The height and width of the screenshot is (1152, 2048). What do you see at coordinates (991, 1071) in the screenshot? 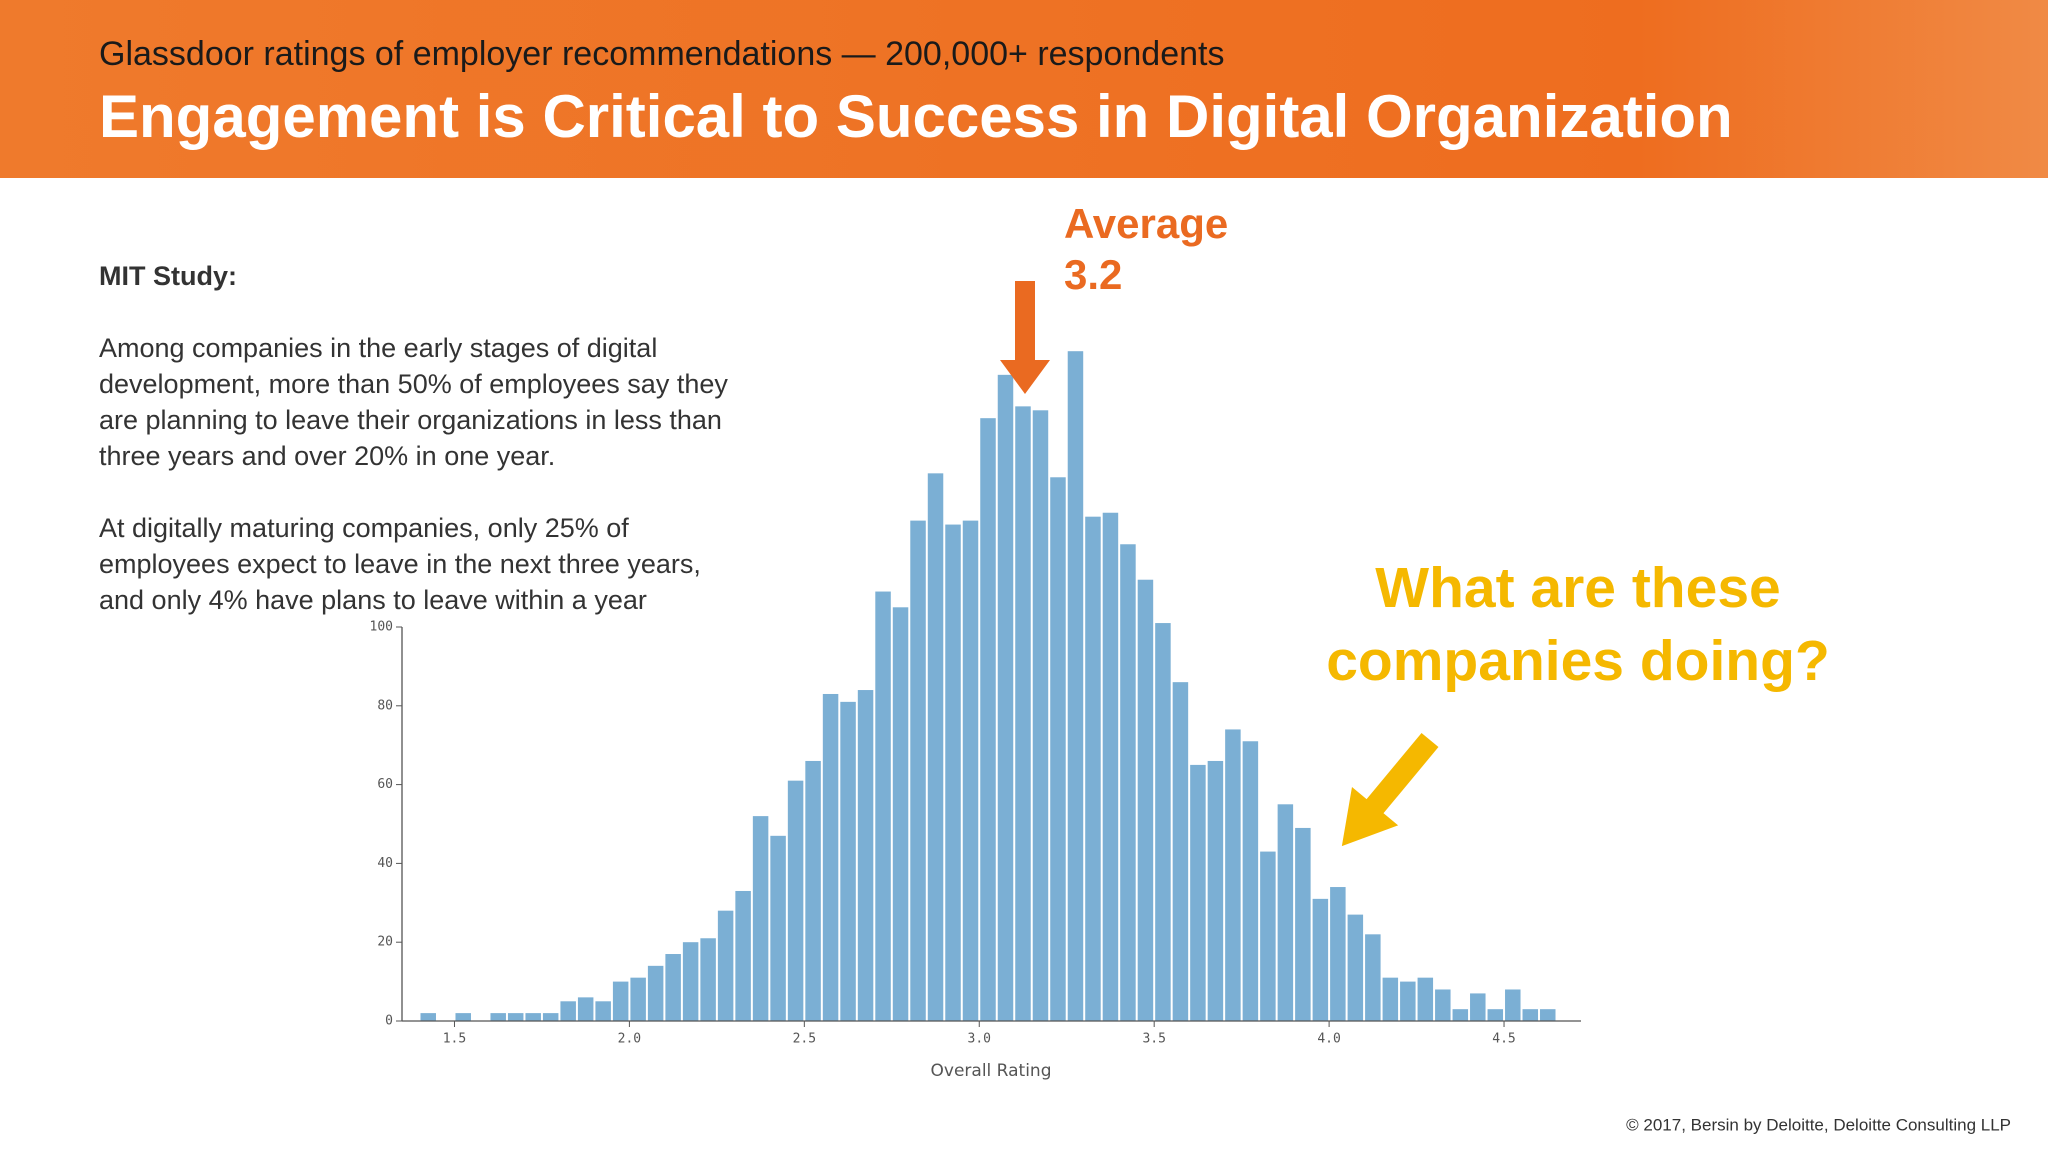
I see `x-axis-label: Overall Rating` at bounding box center [991, 1071].